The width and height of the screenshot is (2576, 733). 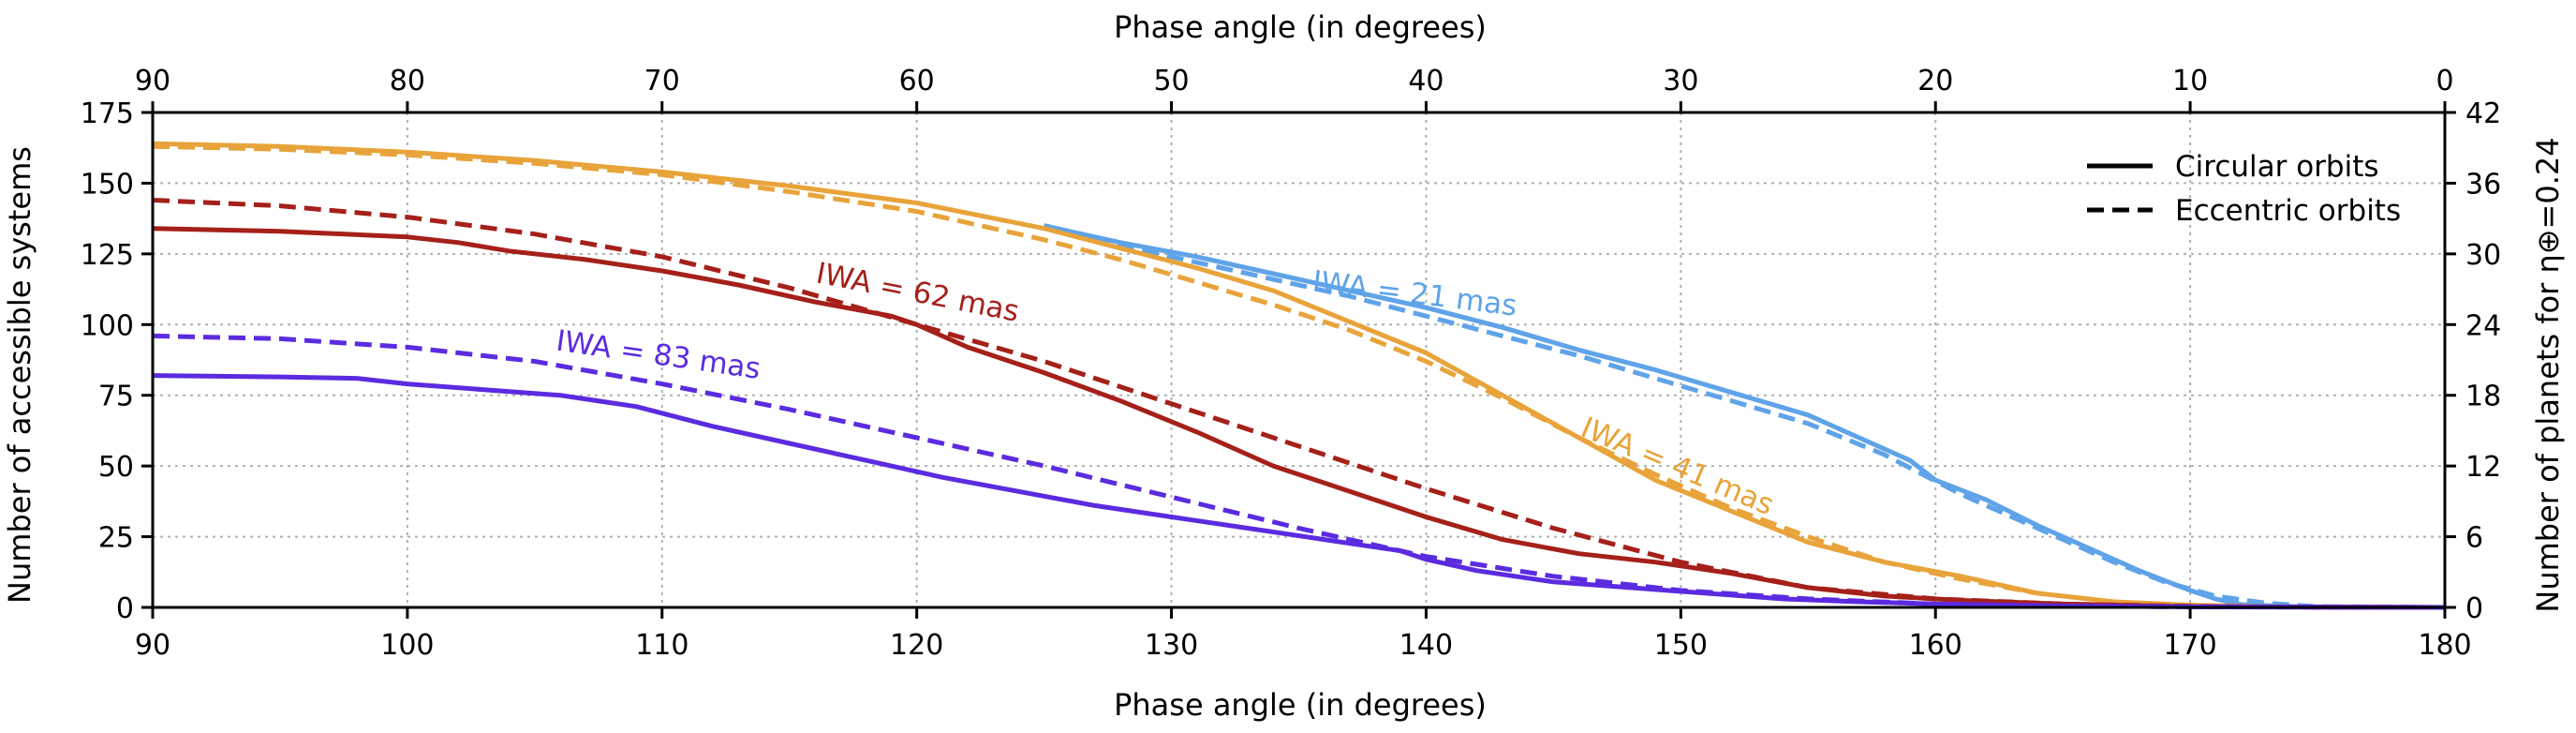 I want to click on top-tick-label: 60, so click(x=917, y=81).